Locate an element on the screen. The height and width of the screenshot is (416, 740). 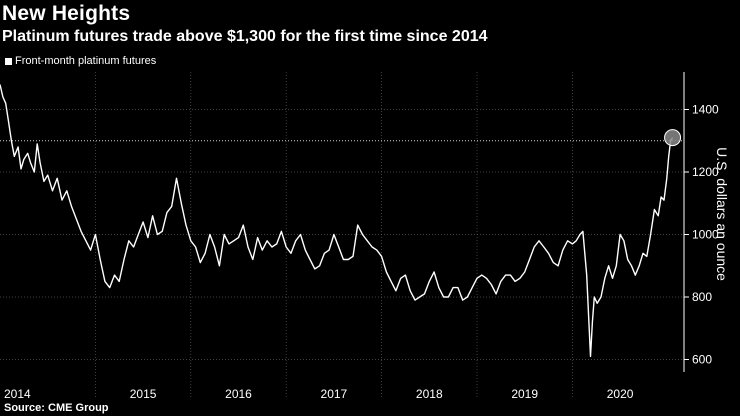
x-tick-label: 2018 is located at coordinates (429, 394).